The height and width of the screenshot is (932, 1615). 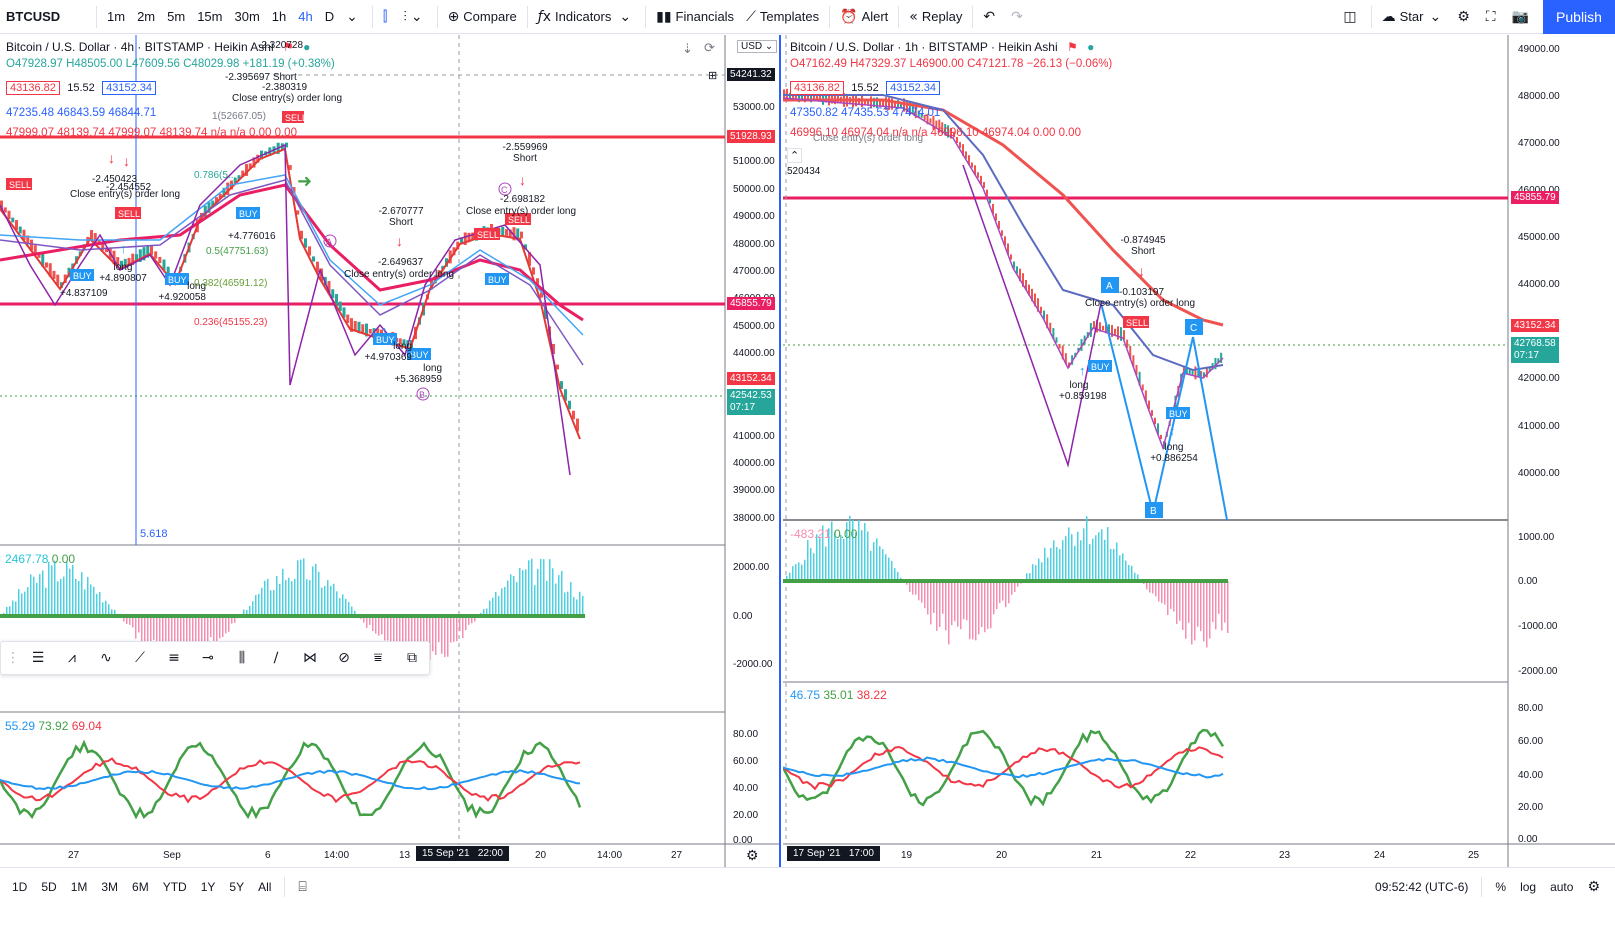 What do you see at coordinates (709, 47) in the screenshot?
I see `refresh-icon: ⟳` at bounding box center [709, 47].